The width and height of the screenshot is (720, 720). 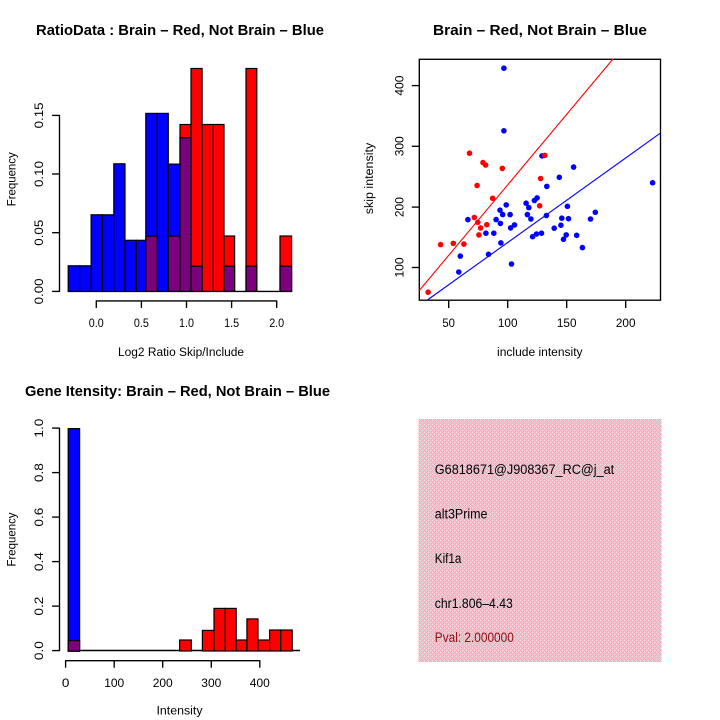 I want to click on svg-text: 0, so click(x=66, y=683).